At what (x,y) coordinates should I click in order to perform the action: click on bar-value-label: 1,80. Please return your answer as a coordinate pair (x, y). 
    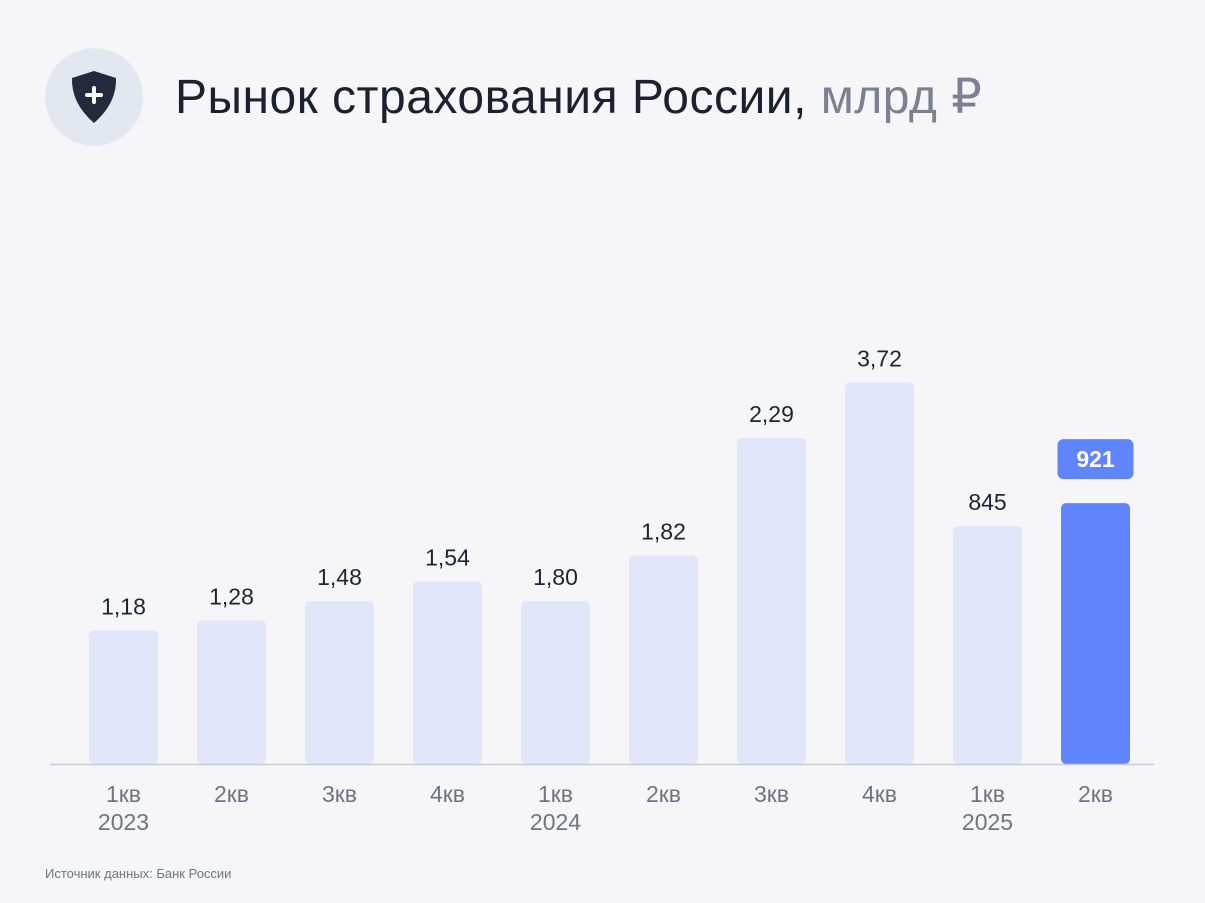
    Looking at the image, I should click on (555, 577).